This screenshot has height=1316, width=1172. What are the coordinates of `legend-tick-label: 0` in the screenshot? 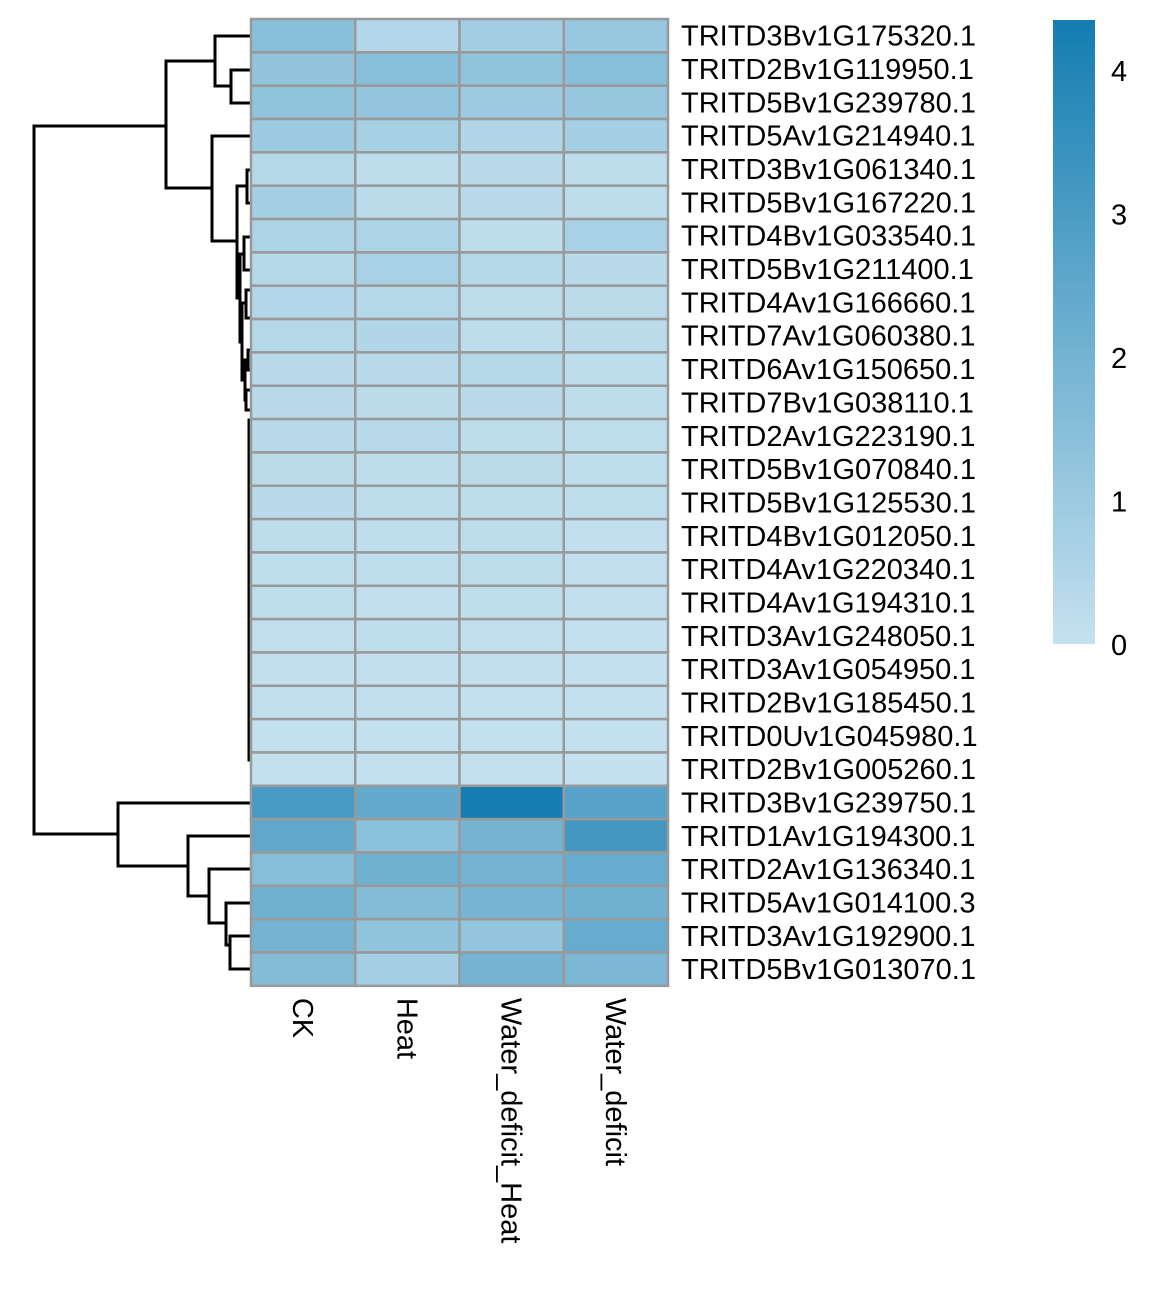 It's located at (1119, 646).